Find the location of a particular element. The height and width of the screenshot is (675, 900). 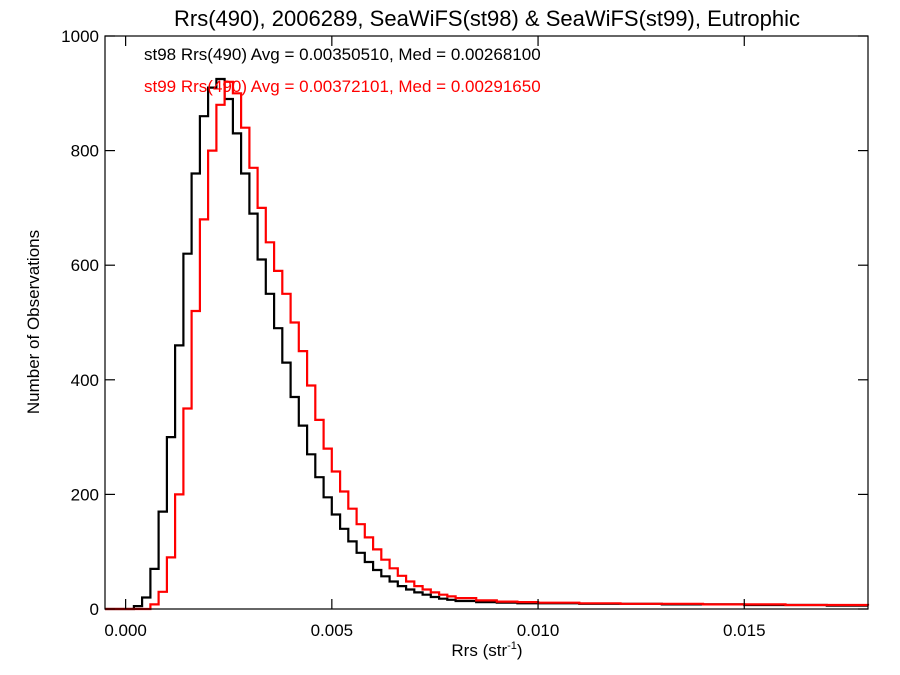

y-tick-label: 0 is located at coordinates (94, 609).